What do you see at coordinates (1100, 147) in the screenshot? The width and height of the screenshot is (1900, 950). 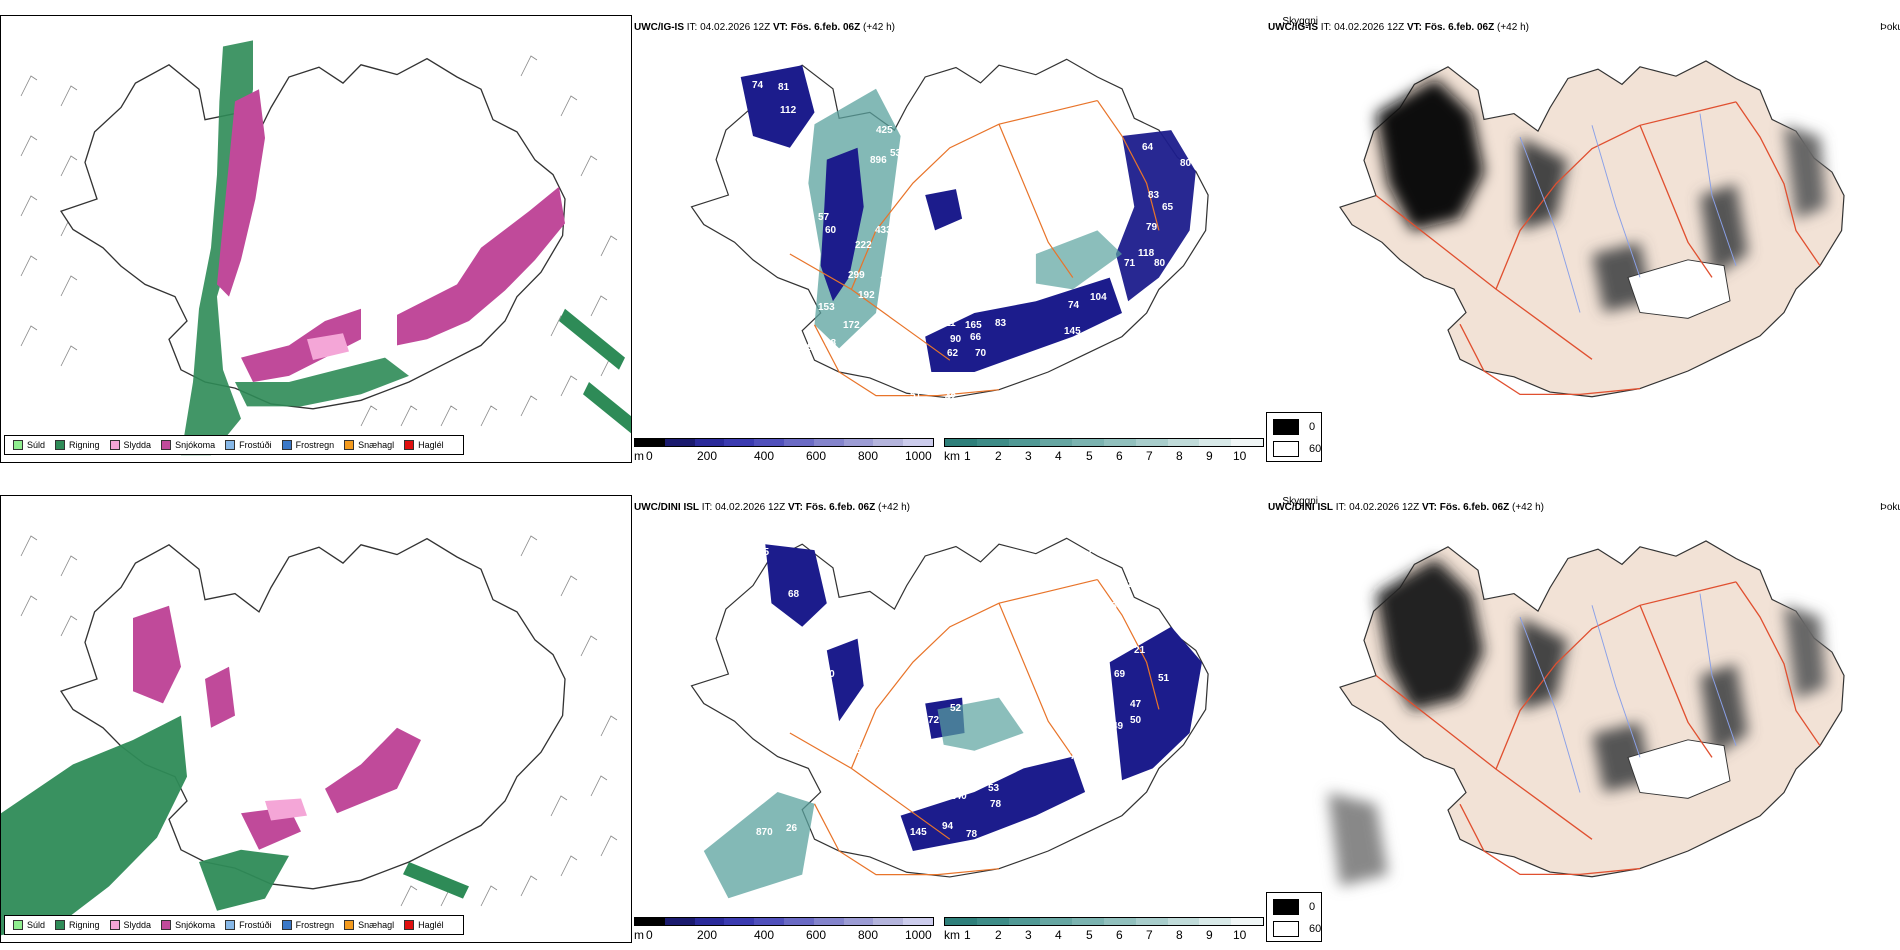 I see `vis-label: 162` at bounding box center [1100, 147].